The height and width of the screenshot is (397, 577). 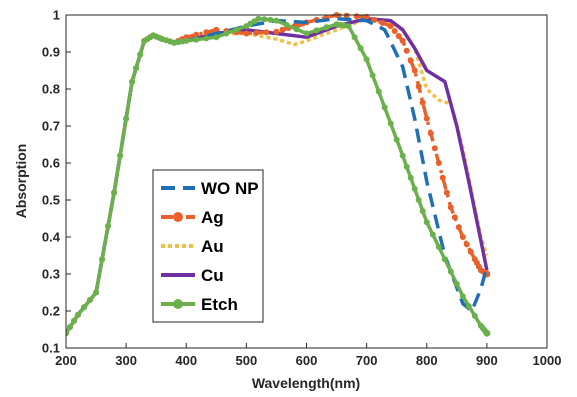 I want to click on x-tick-label: 1000, so click(x=547, y=360).